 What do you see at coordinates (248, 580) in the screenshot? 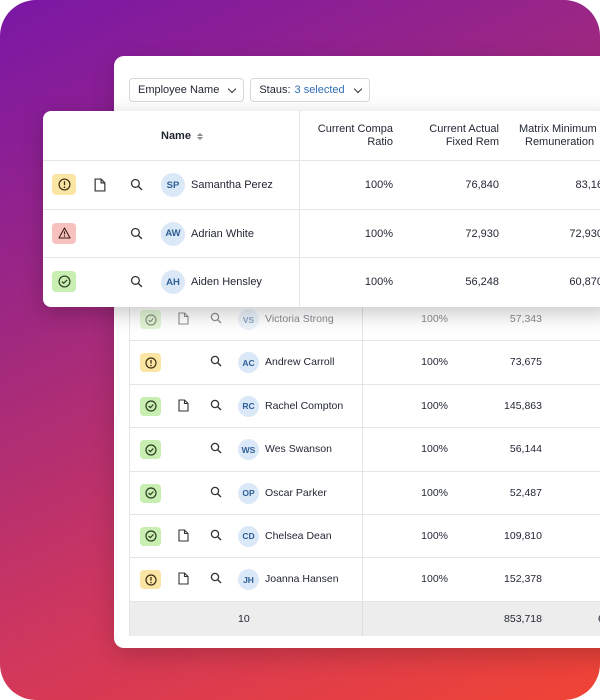
I see `avatar: JH` at bounding box center [248, 580].